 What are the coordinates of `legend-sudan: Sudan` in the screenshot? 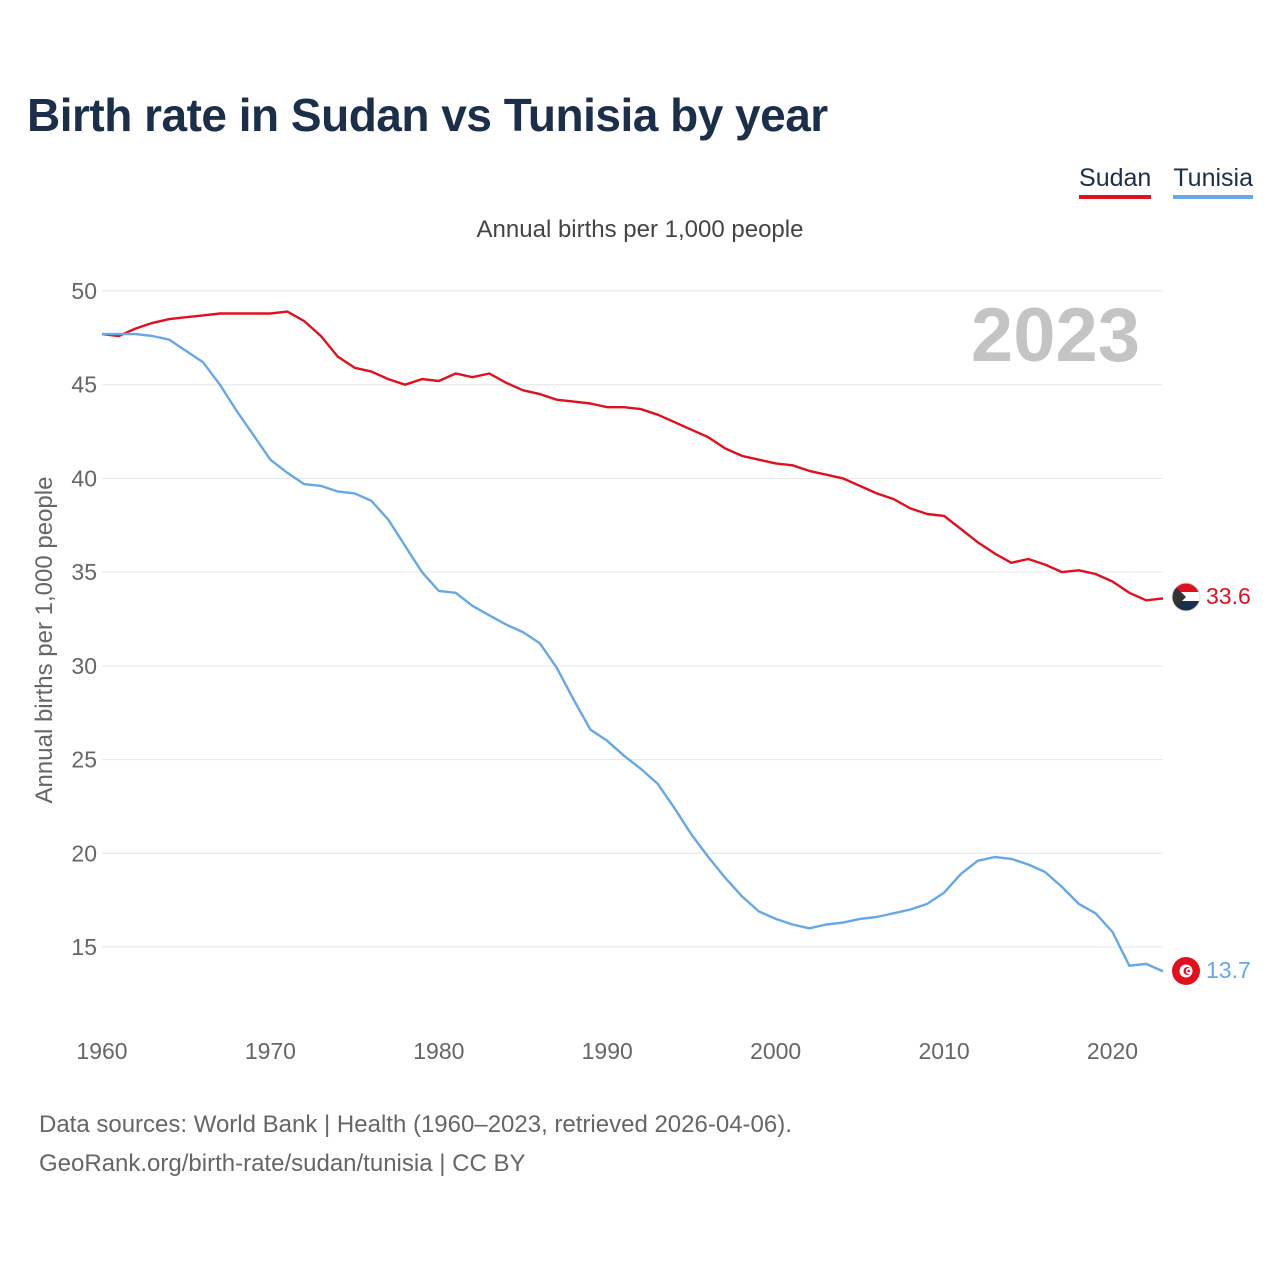 It's located at (1115, 181).